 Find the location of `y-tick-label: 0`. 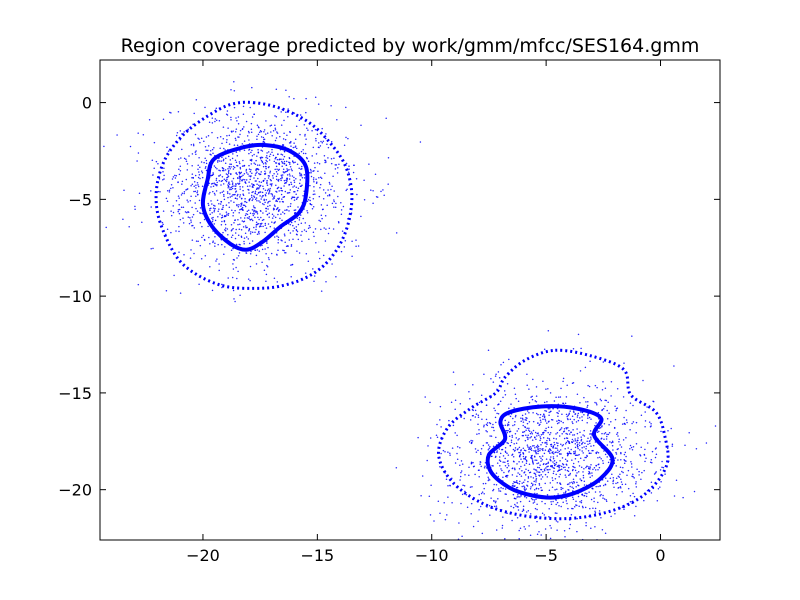

y-tick-label: 0 is located at coordinates (87, 103).